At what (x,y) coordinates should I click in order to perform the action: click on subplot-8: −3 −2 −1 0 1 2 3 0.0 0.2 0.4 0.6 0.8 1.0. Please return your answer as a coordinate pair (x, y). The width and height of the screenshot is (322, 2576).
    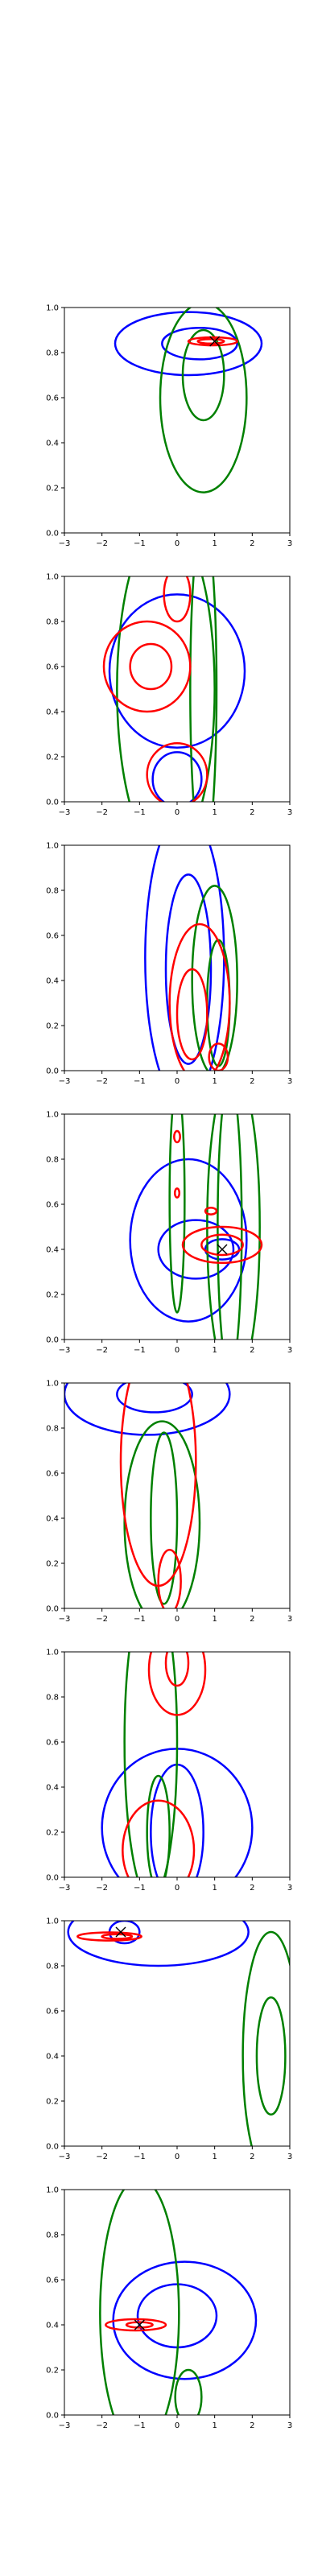
    Looking at the image, I should click on (169, 2308).